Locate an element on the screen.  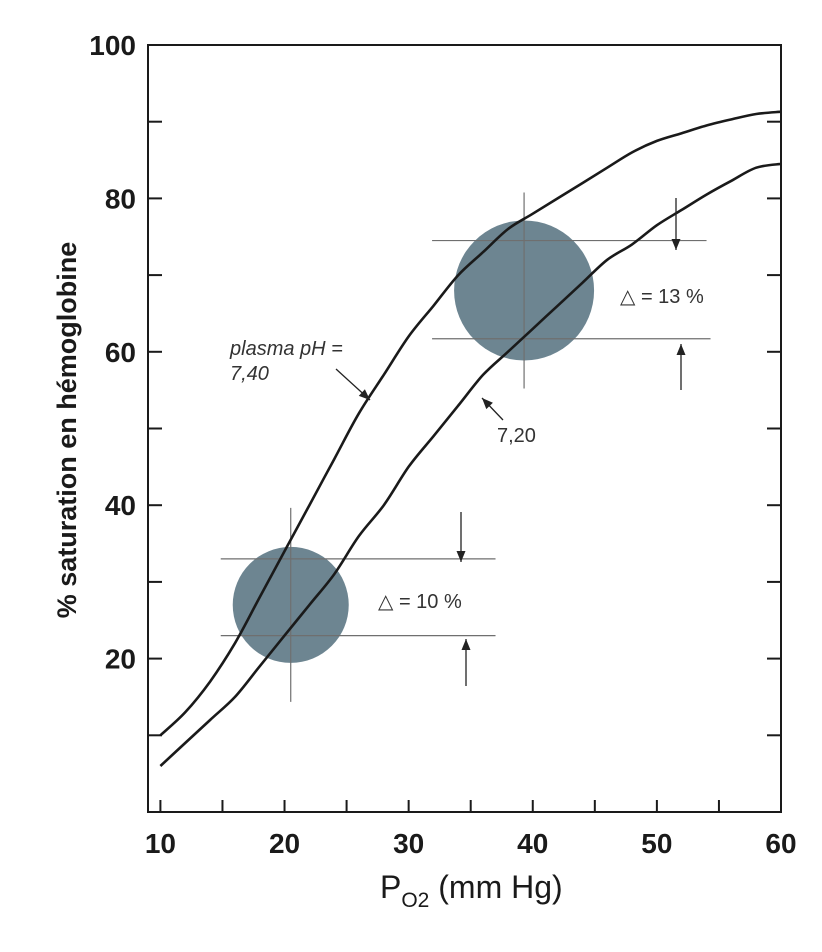
x-tick-label: 20 is located at coordinates (284, 843).